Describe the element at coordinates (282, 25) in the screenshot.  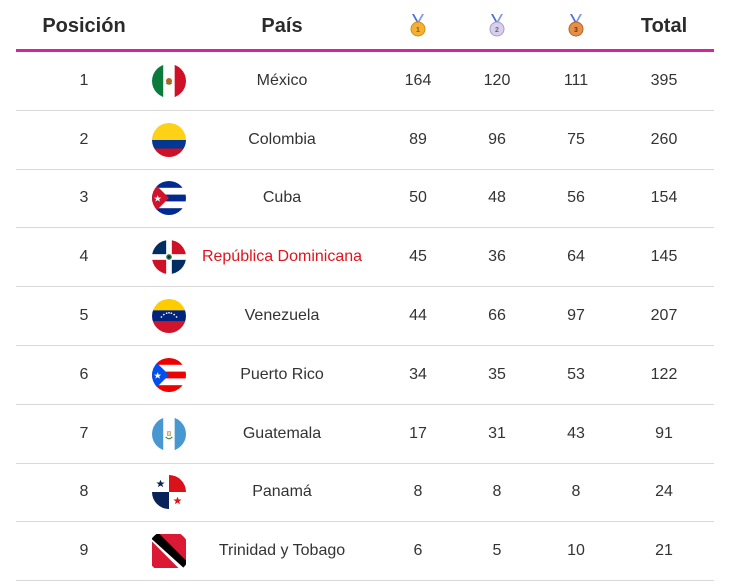
I see `header-country: País` at that location.